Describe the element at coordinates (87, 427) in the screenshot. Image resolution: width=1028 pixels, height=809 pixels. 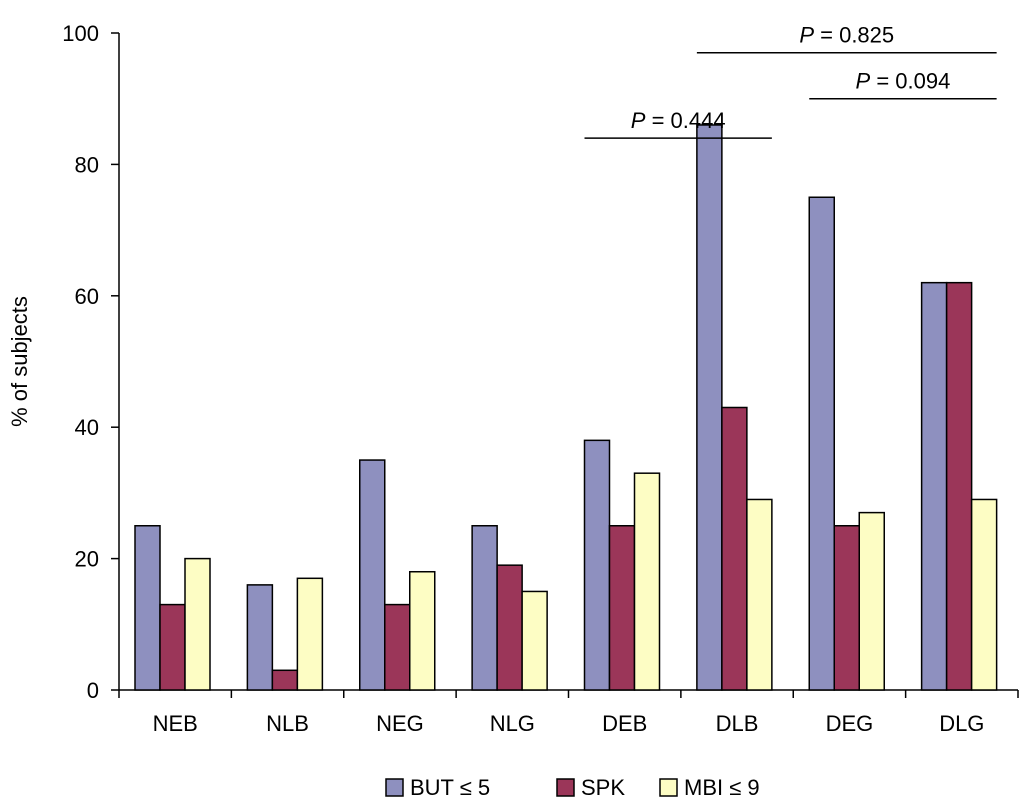
I see `y-tick-label: 40` at that location.